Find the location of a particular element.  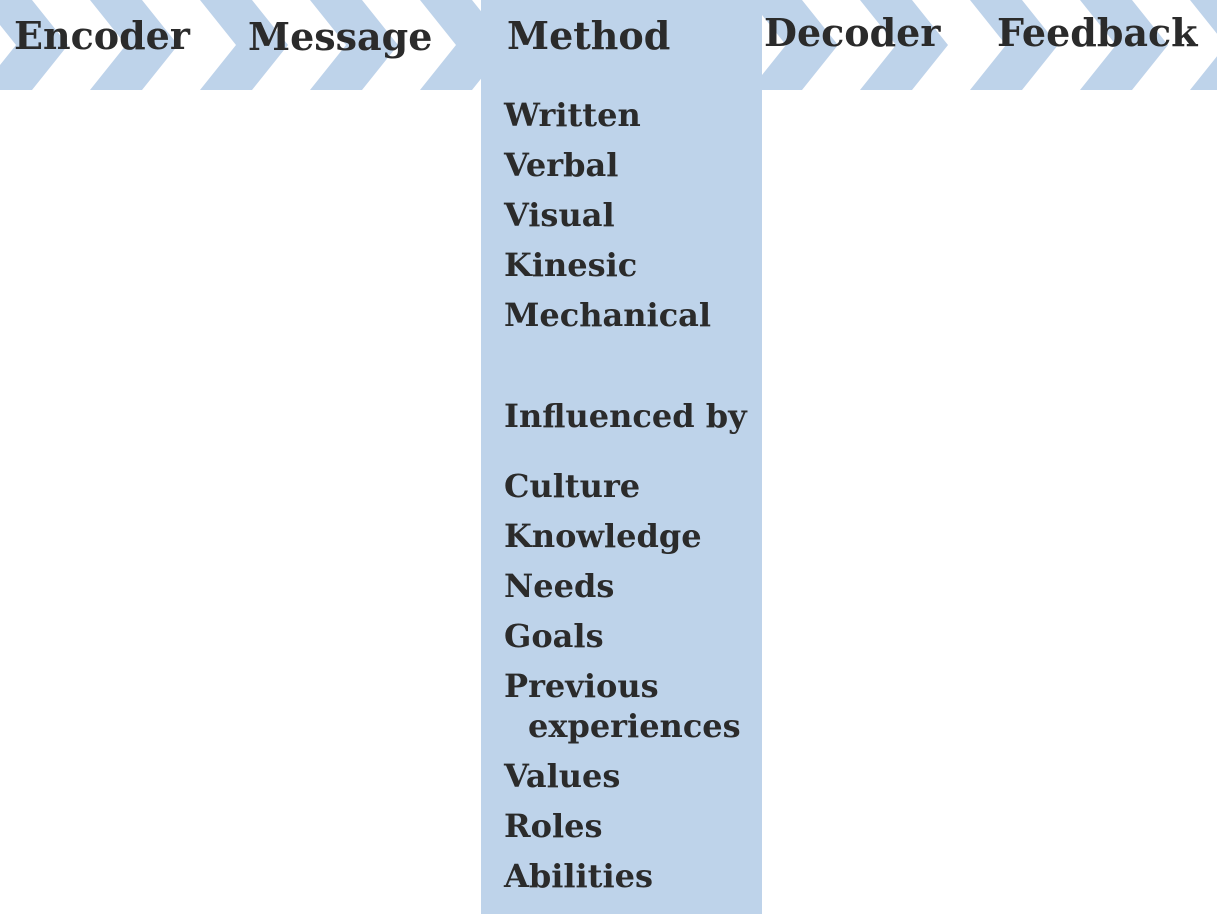

influence-item-line: Previous is located at coordinates (581, 686).